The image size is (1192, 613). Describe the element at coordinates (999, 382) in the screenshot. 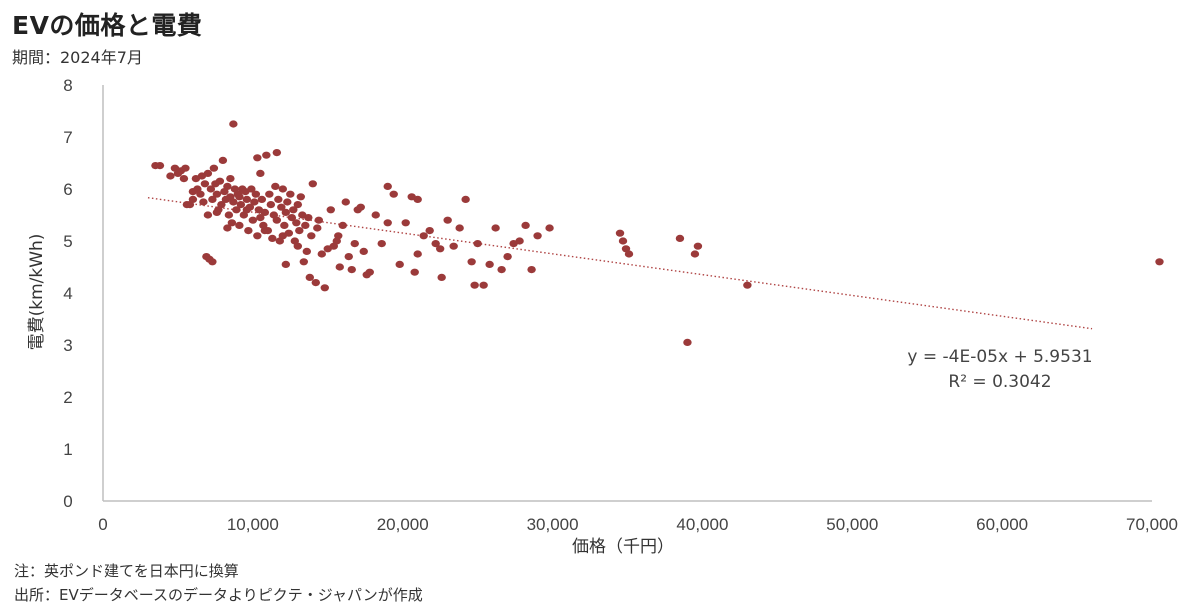

I see `trendline-r-squared: R² = 0.3042` at that location.